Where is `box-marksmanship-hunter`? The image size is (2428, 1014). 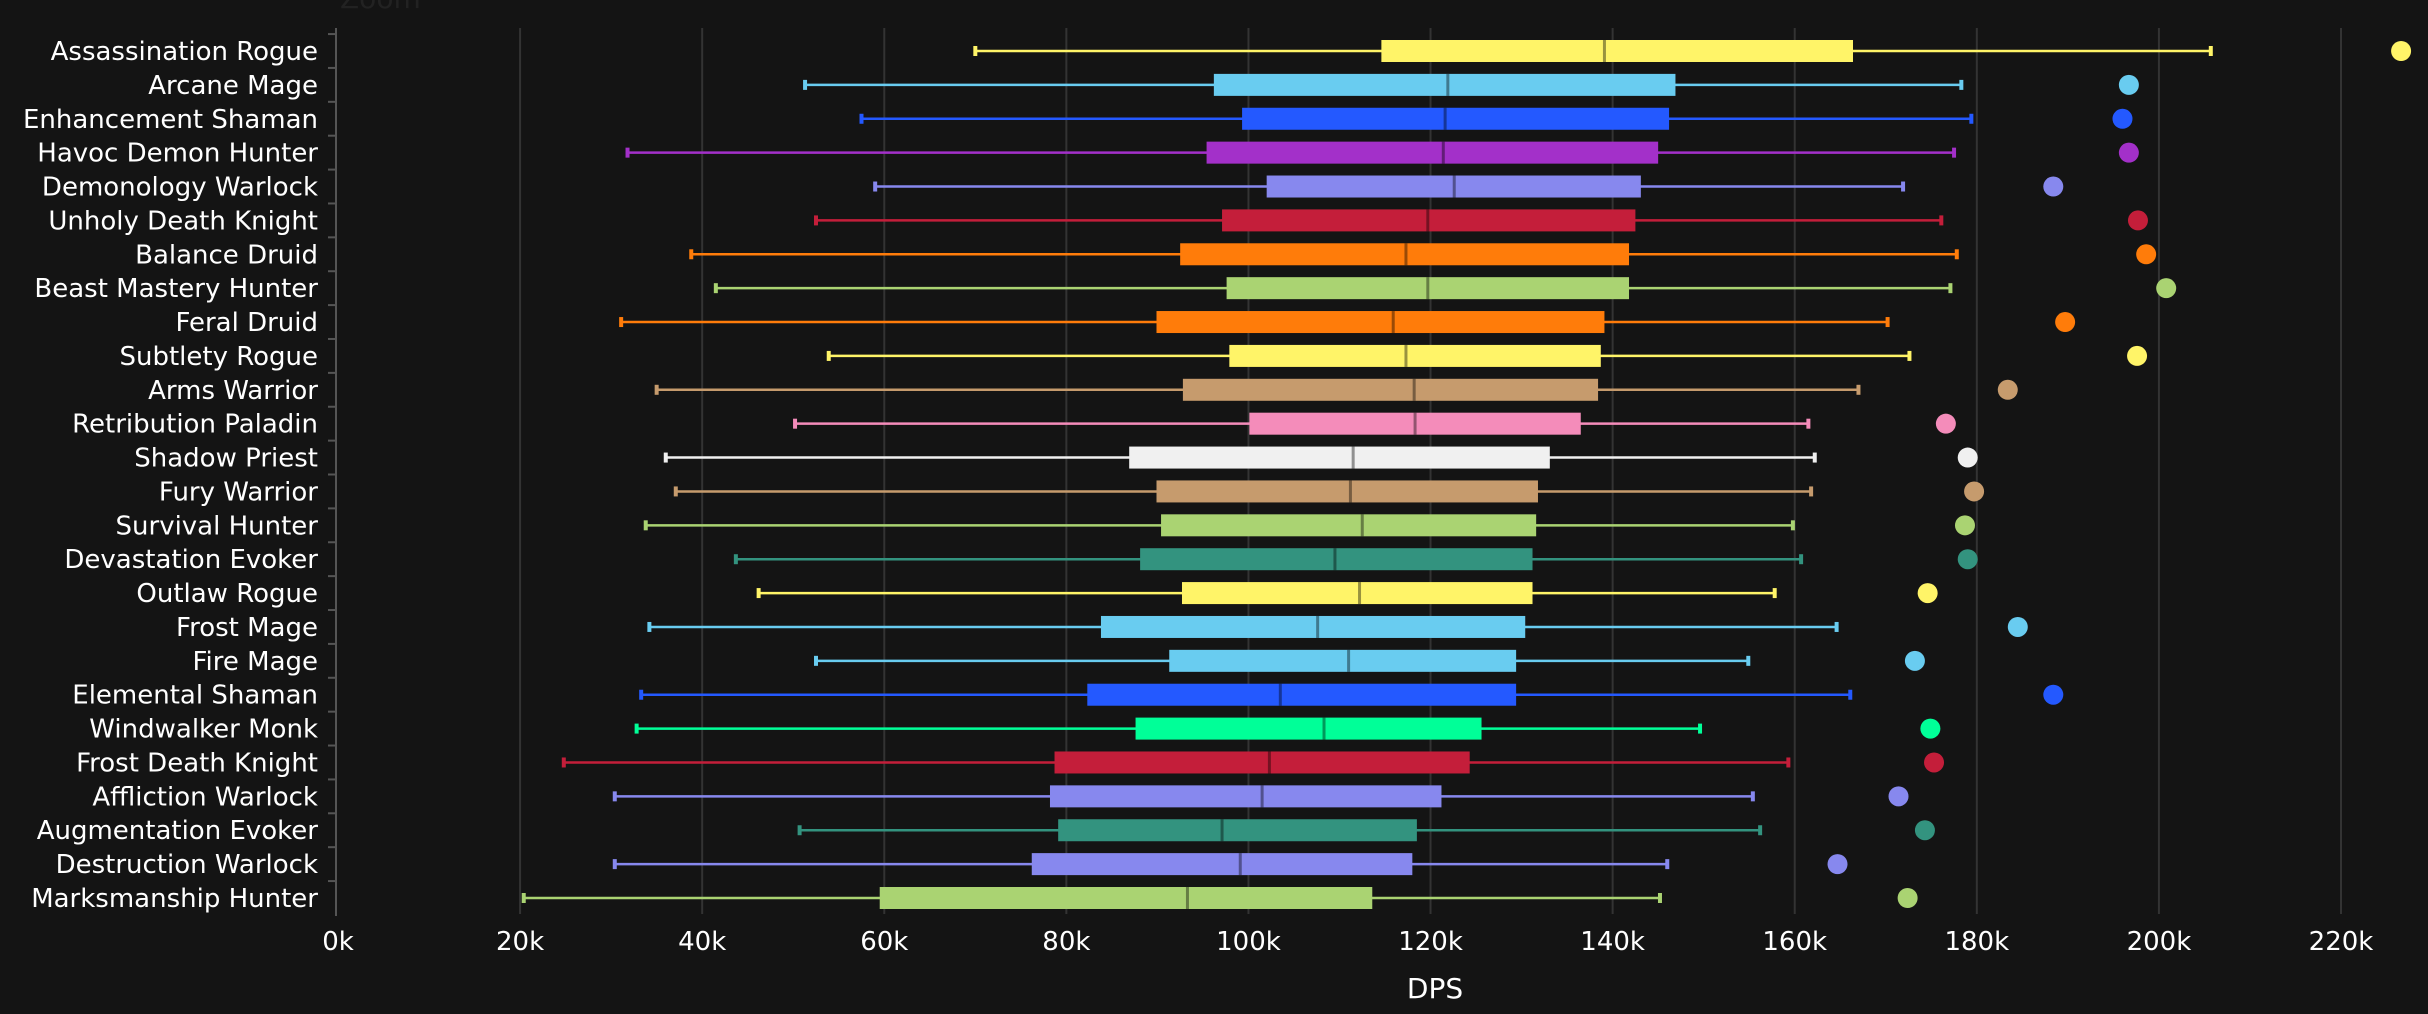 box-marksmanship-hunter is located at coordinates (1219, 898).